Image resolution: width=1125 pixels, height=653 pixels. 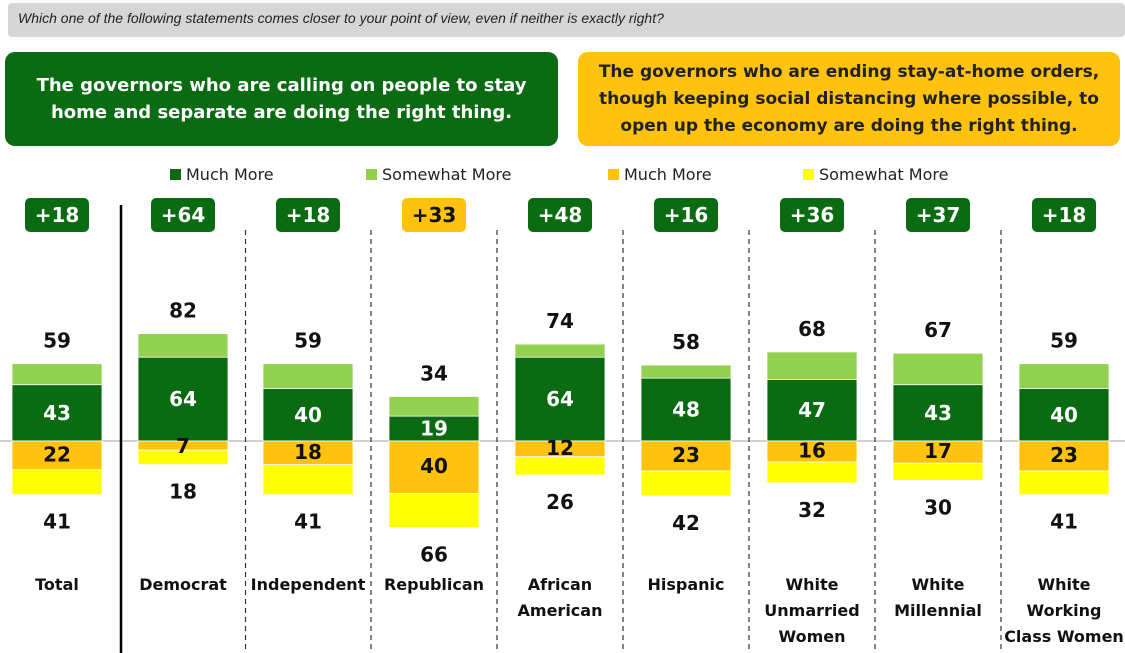 I want to click on data-label-much-more-open-economy: 18, so click(x=308, y=452).